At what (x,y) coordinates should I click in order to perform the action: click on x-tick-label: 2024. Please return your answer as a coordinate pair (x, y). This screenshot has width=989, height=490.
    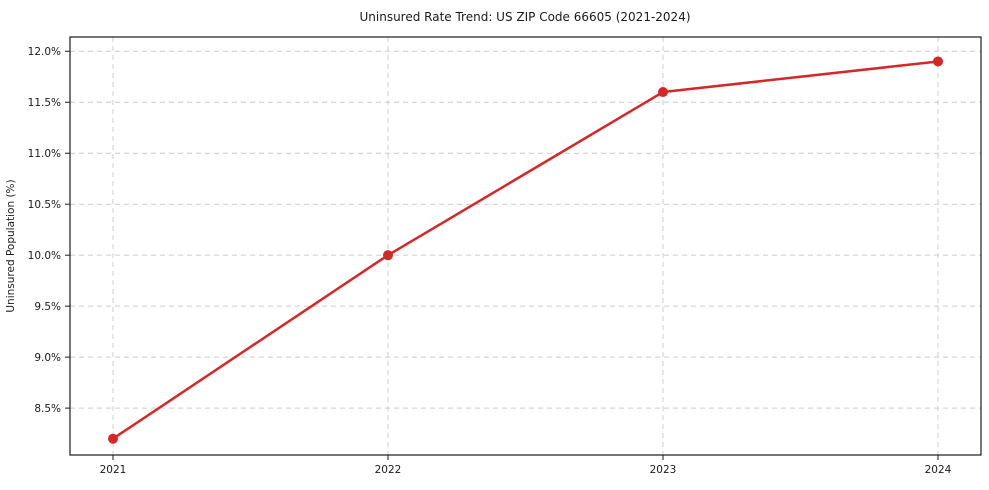
    Looking at the image, I should click on (938, 470).